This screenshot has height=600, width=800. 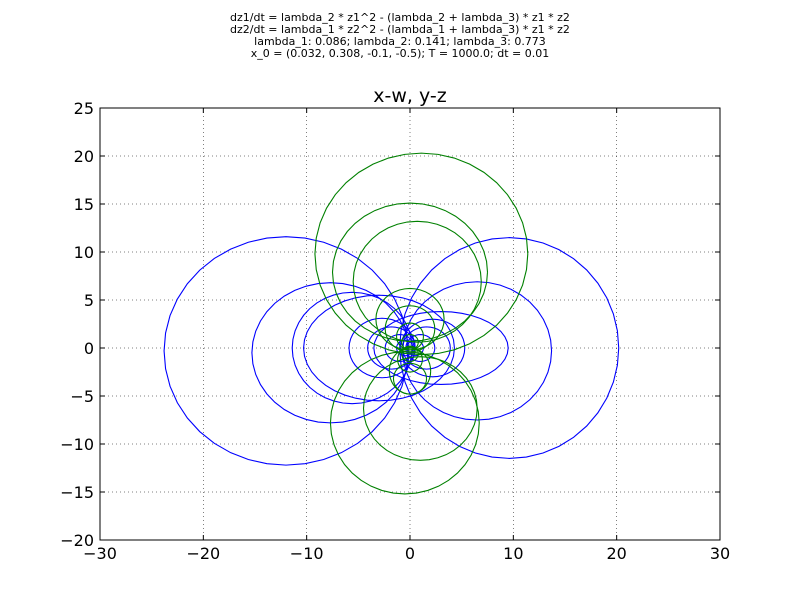 I want to click on chart-title: x-w, y-z, so click(x=409, y=96).